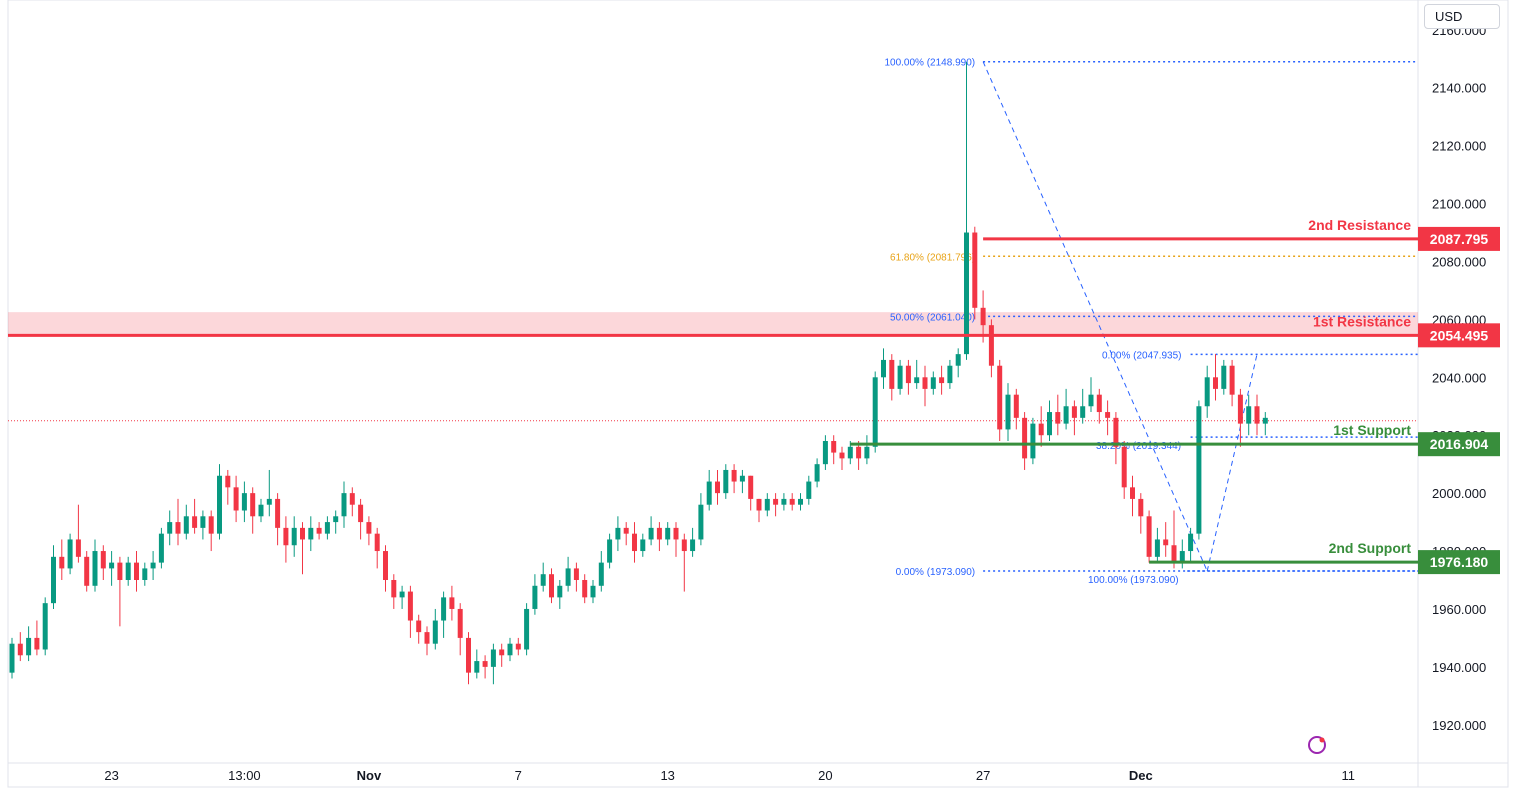  What do you see at coordinates (1142, 355) in the screenshot?
I see `fib-level-label: 0.00% (2047.935)` at bounding box center [1142, 355].